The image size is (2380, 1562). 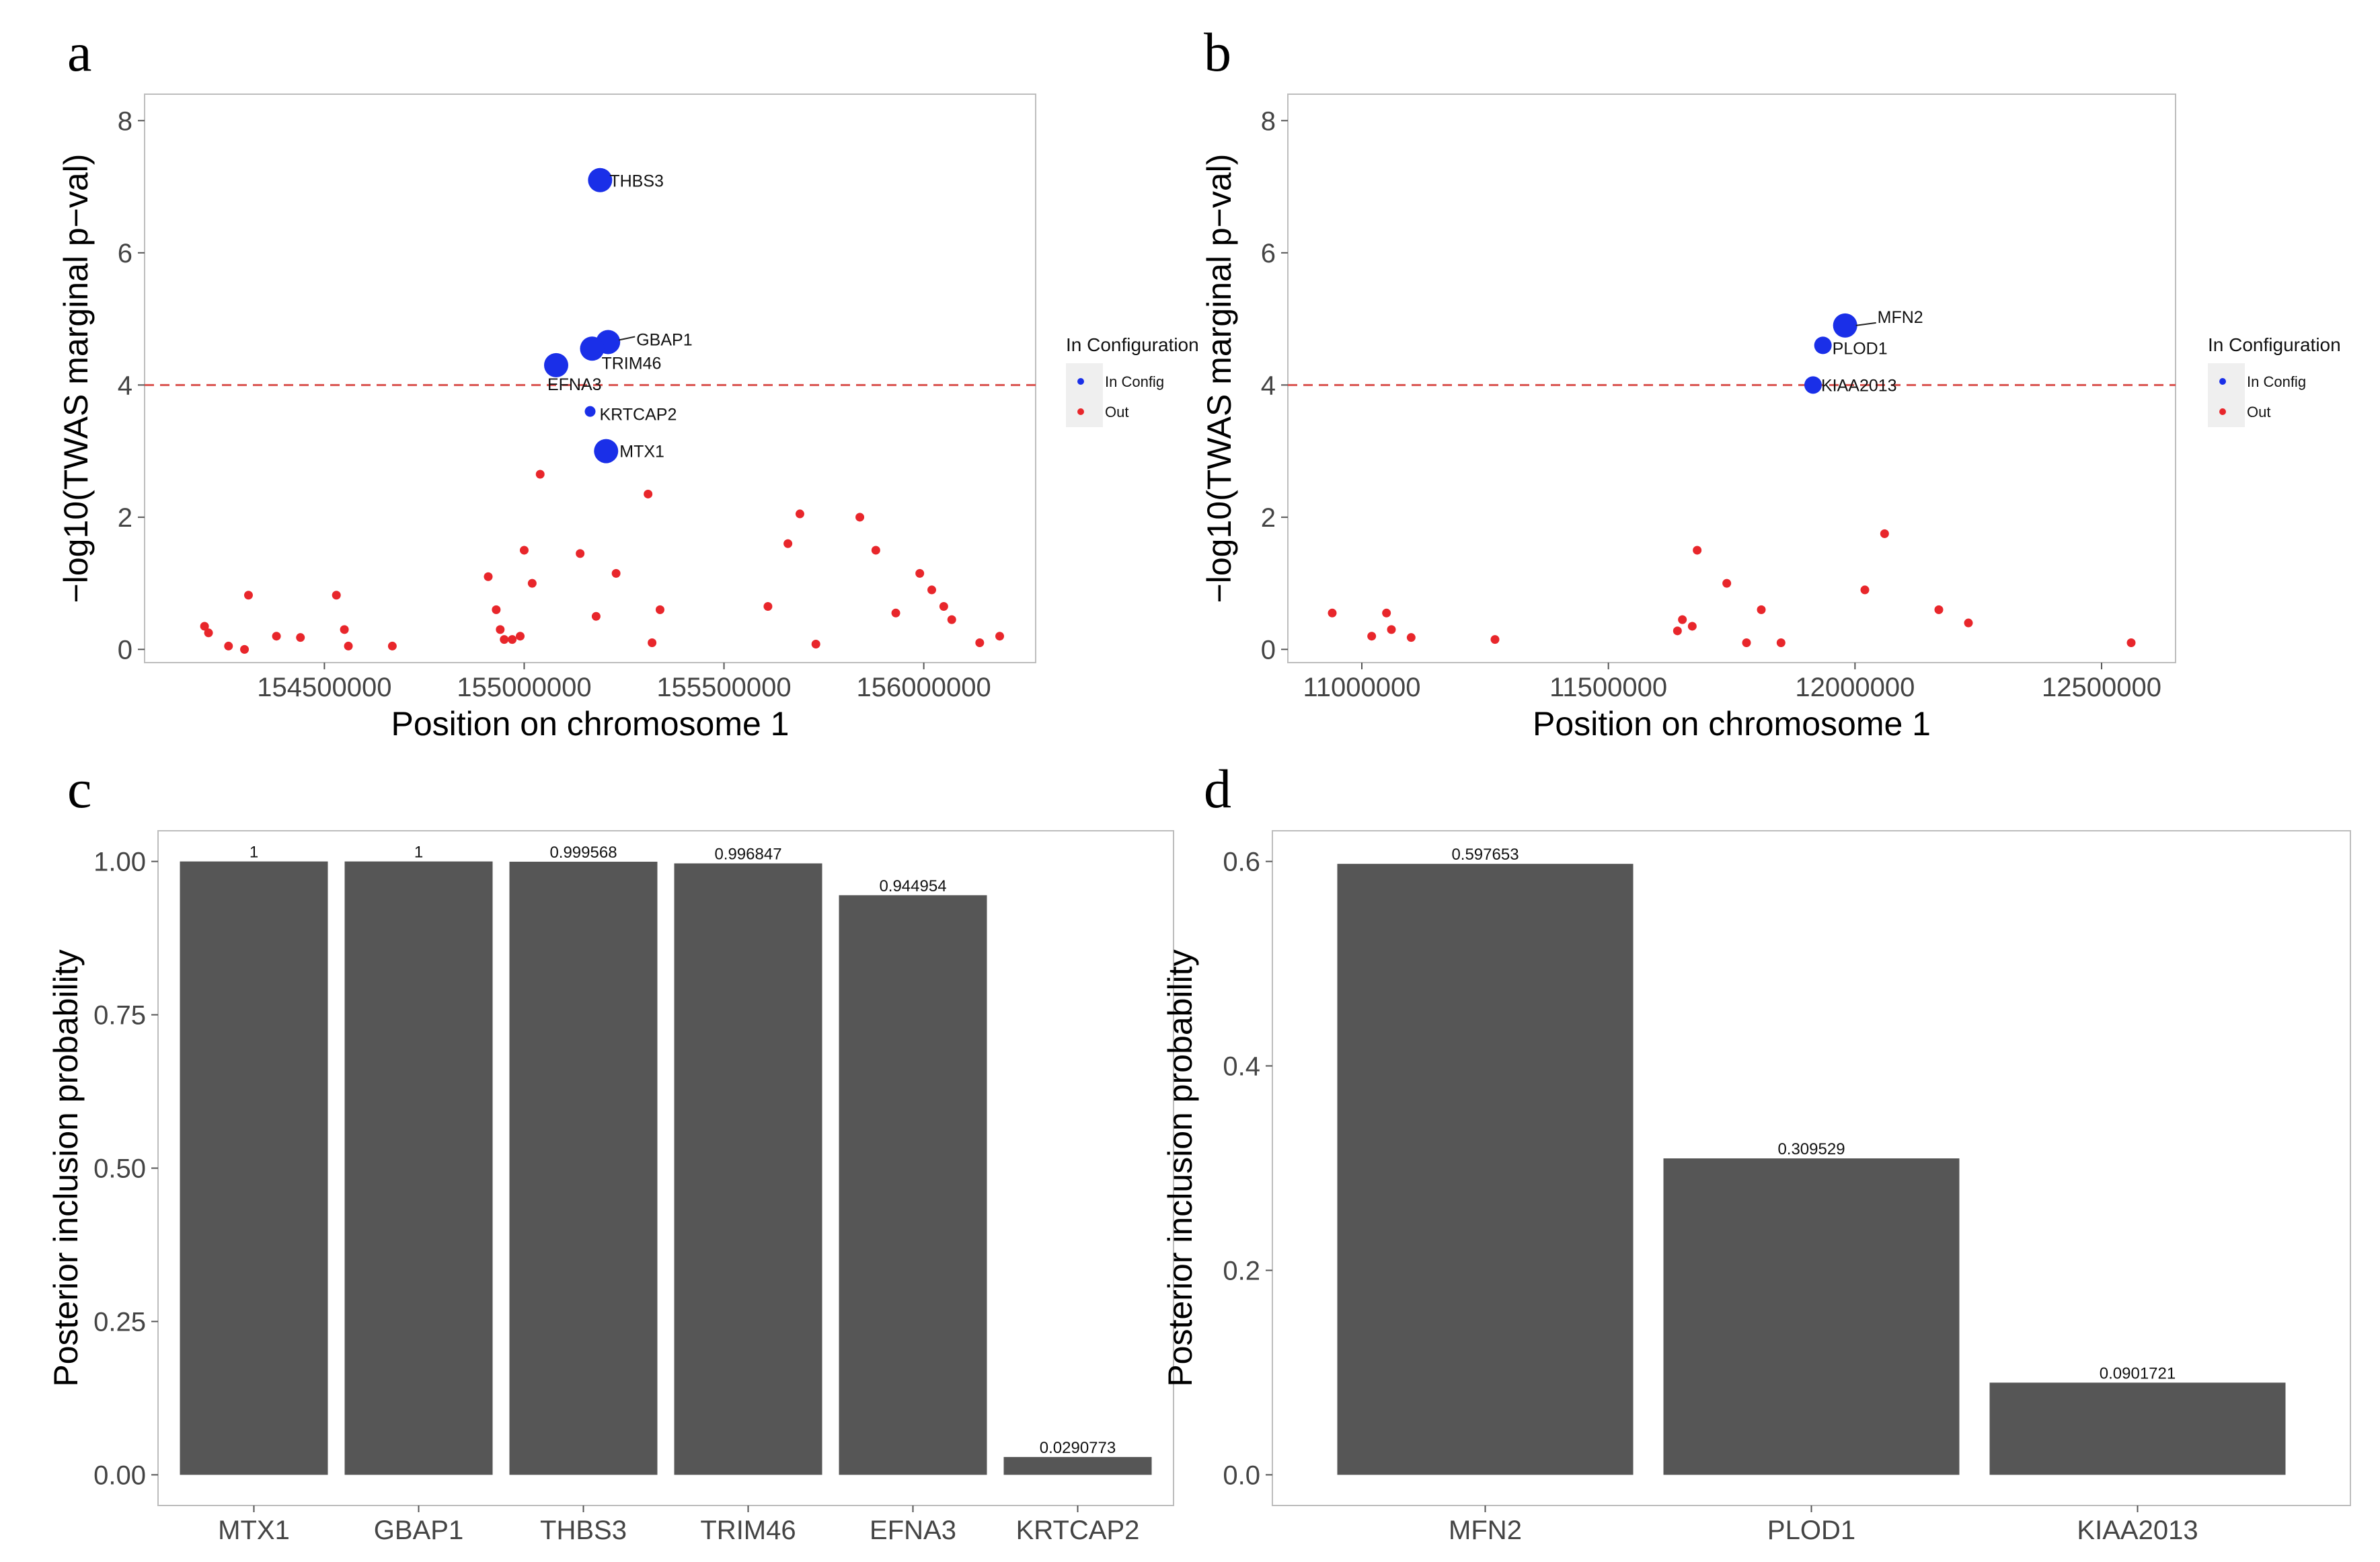 What do you see at coordinates (1078, 1530) in the screenshot?
I see `x-tick-label-krtcap2: KRTCAP2` at bounding box center [1078, 1530].